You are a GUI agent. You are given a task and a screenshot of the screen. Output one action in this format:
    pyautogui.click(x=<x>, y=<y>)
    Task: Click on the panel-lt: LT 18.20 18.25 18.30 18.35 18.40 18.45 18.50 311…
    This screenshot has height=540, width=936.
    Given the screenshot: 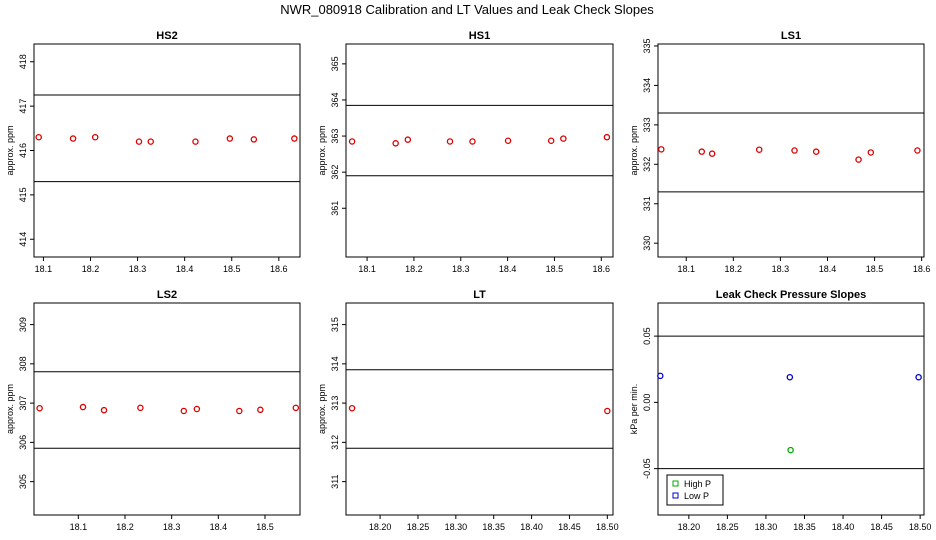 What is the action you would take?
    pyautogui.click(x=468, y=410)
    